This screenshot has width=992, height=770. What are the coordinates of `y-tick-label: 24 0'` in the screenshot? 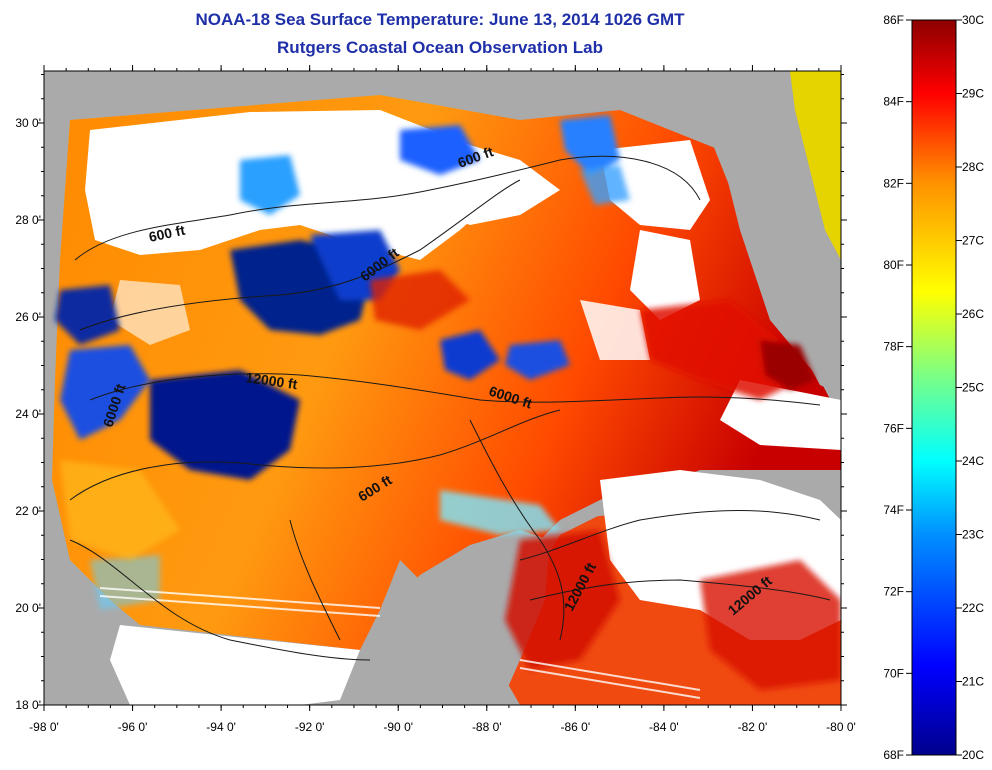 It's located at (28, 414).